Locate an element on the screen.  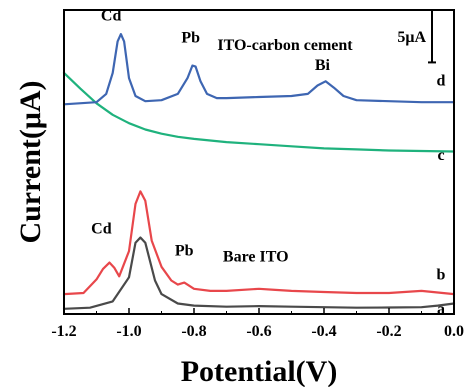
x-tick-label: -1.0 is located at coordinates (128, 331).